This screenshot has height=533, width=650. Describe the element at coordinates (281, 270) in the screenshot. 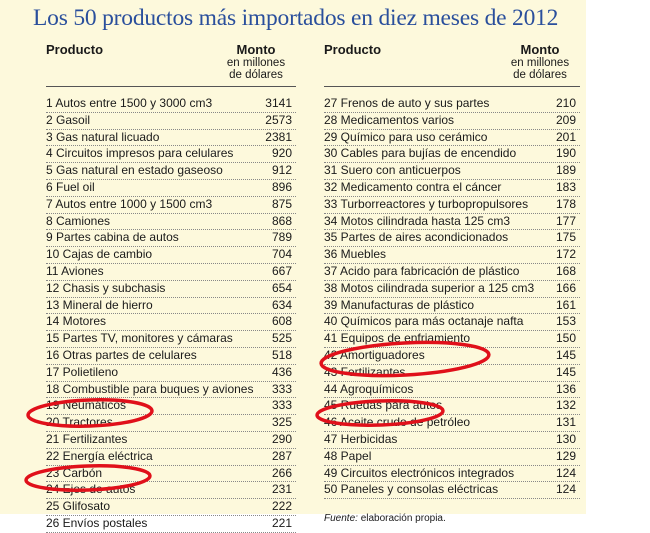

I see `product-amount: 667` at that location.